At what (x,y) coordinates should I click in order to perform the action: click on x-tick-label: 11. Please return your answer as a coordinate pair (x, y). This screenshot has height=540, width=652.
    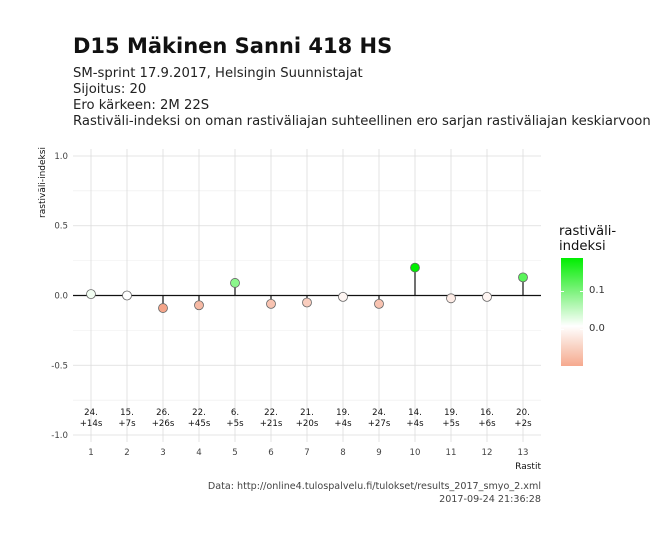
    Looking at the image, I should click on (451, 453).